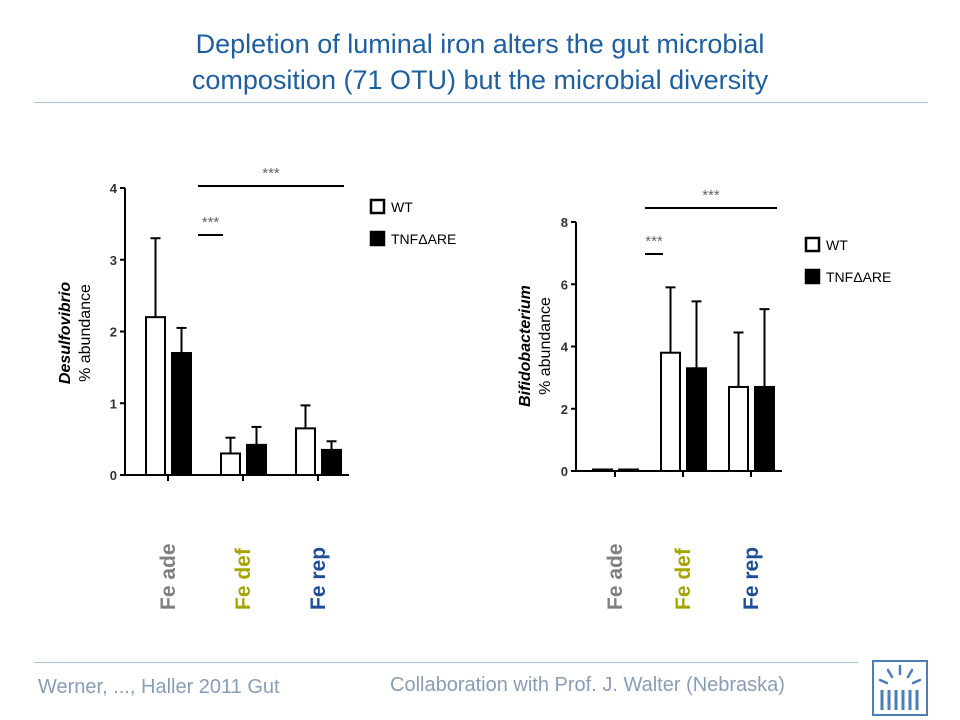 This screenshot has width=960, height=720. Describe the element at coordinates (446, 662) in the screenshot. I see `footer-divider` at that location.